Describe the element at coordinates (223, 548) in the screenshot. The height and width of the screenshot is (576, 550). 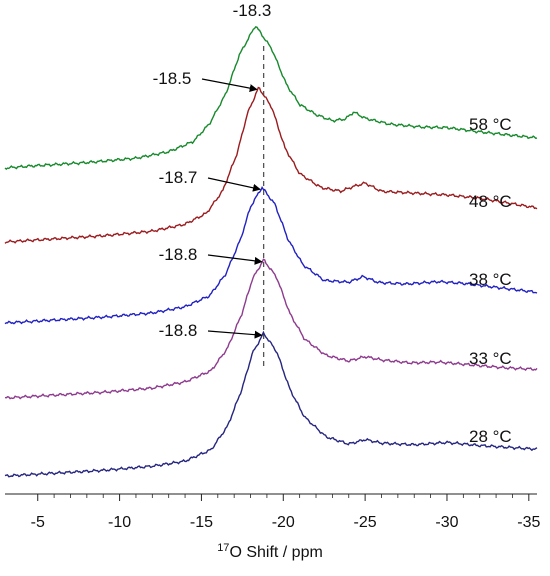
I see `x-axis-title-superscript: 17` at that location.